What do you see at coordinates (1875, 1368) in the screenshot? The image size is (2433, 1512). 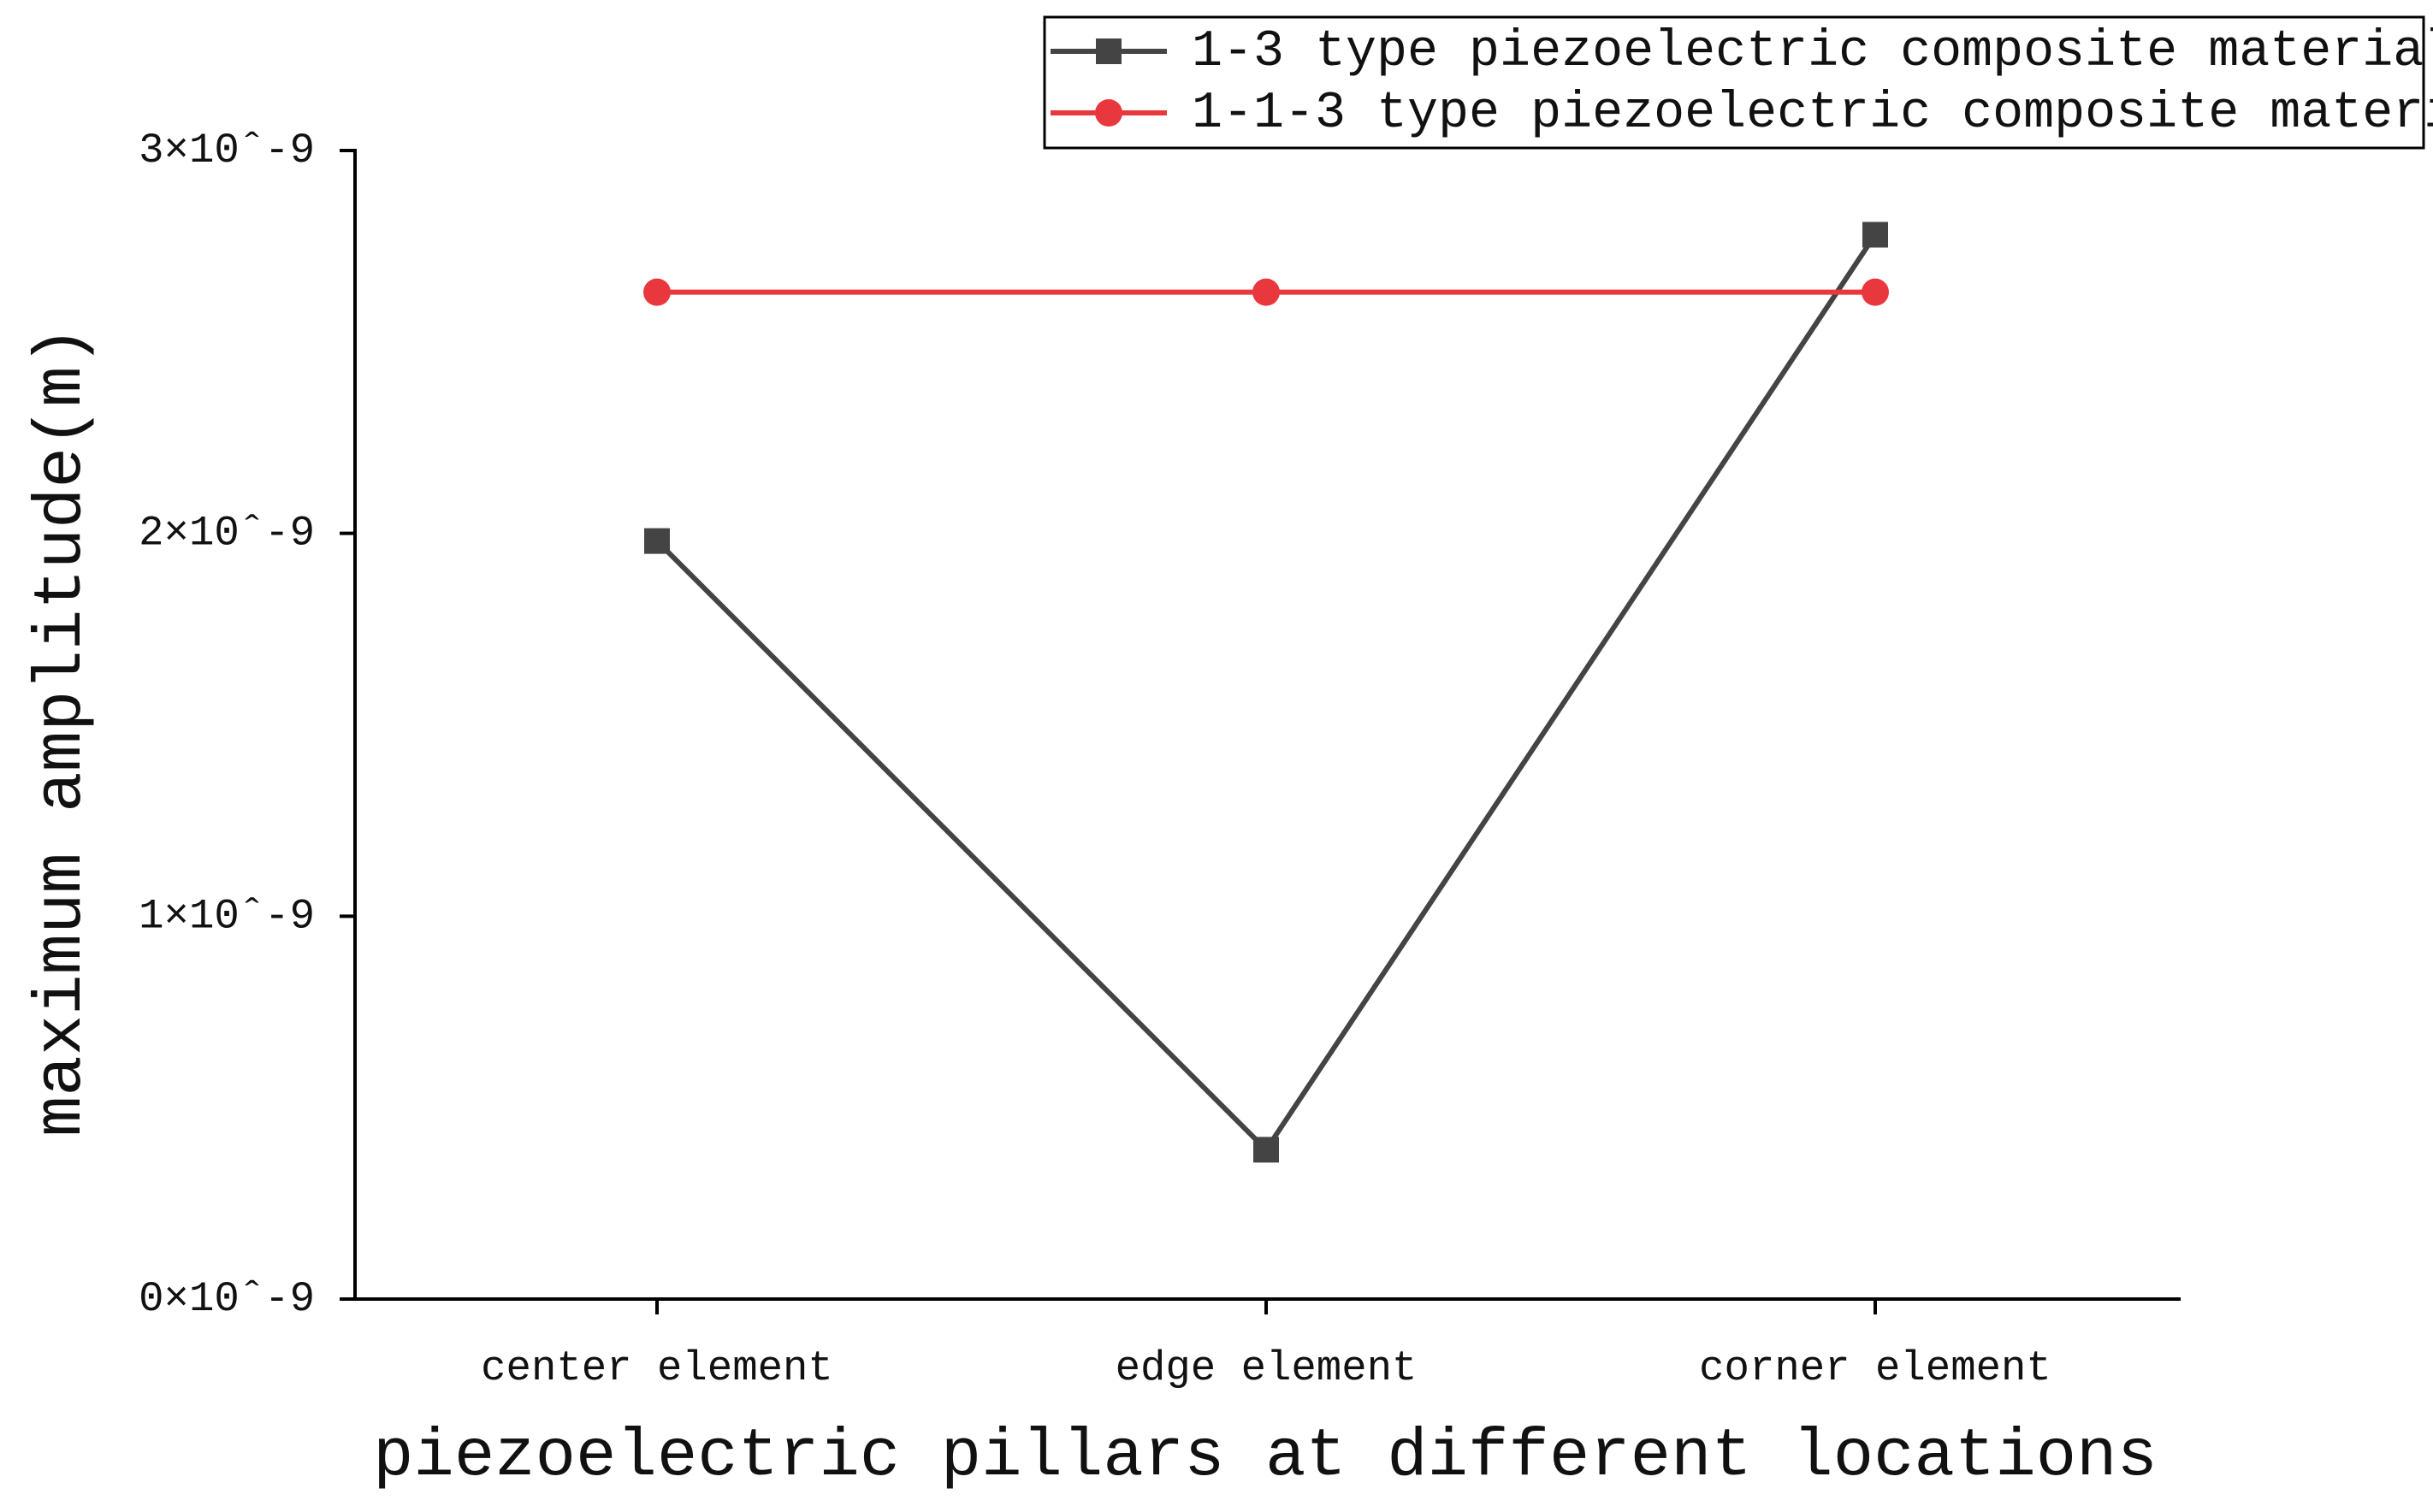 I see `x-tick-label: corner element` at bounding box center [1875, 1368].